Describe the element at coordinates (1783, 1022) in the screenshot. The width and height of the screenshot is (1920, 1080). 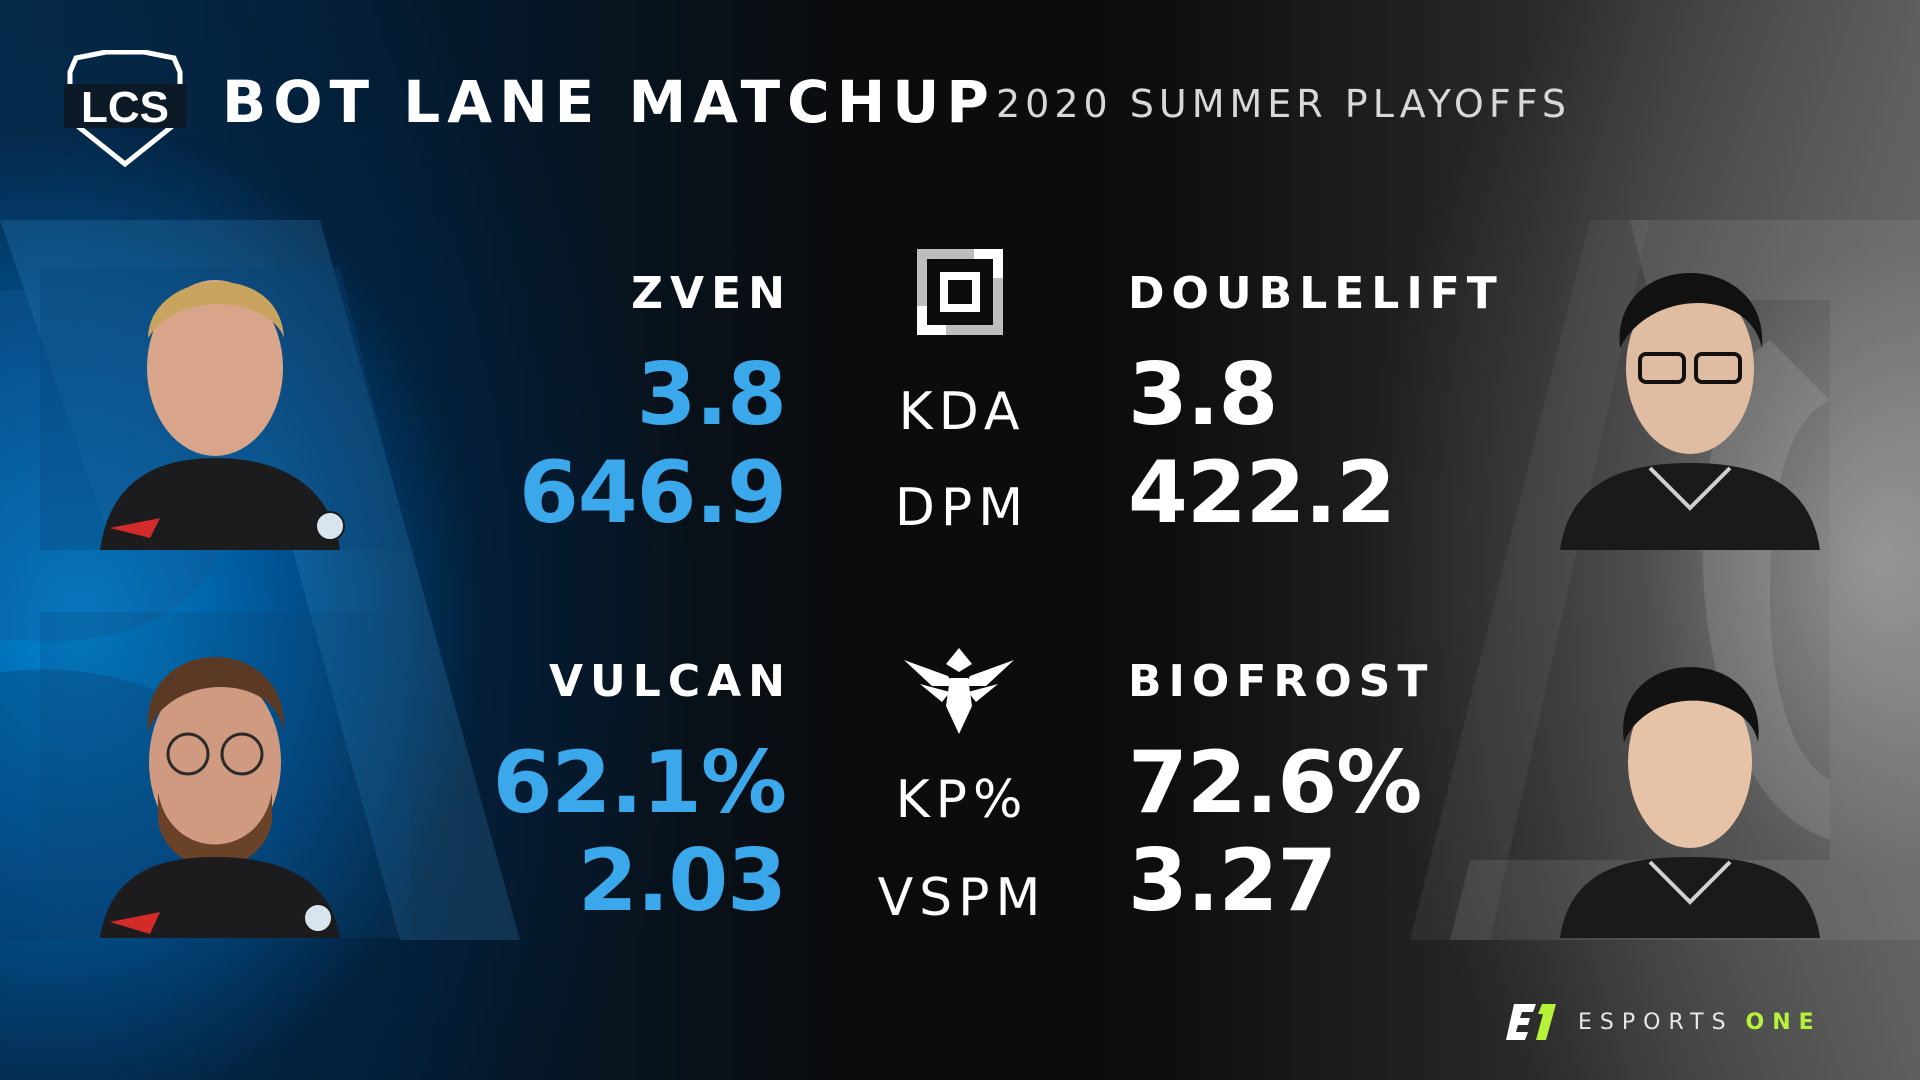
I see `brand-text-one: ONE` at that location.